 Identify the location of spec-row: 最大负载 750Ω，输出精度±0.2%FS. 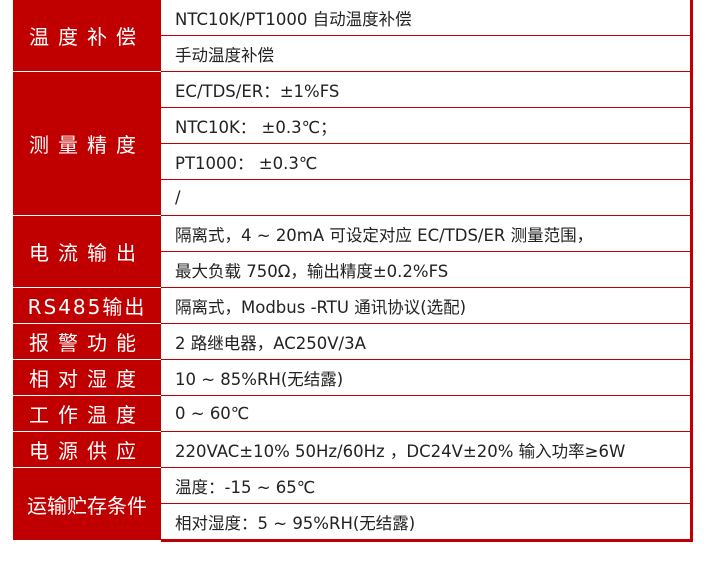
(353, 269).